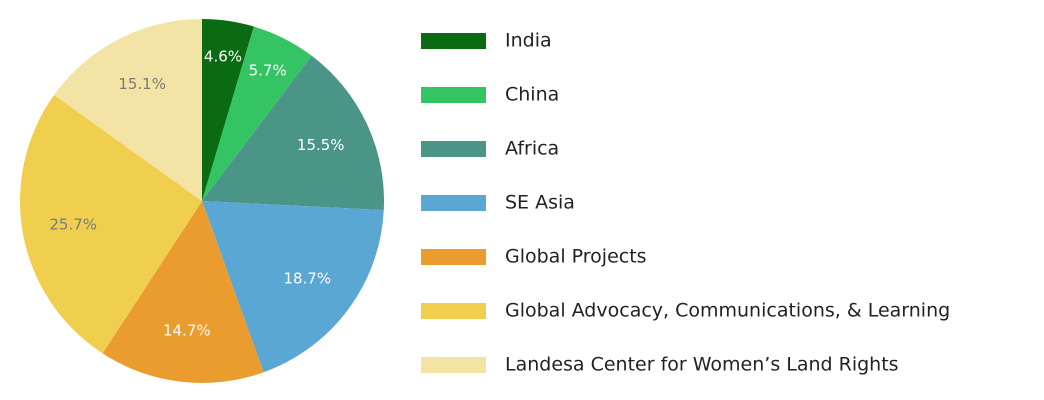  I want to click on slice-label: 15.1%, so click(142, 84).